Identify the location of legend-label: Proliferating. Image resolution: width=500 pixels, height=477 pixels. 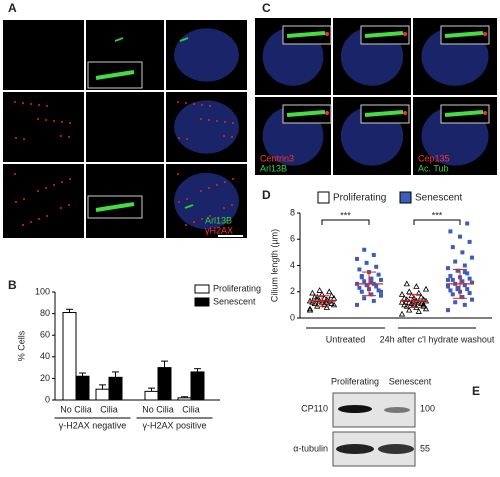
(359, 198).